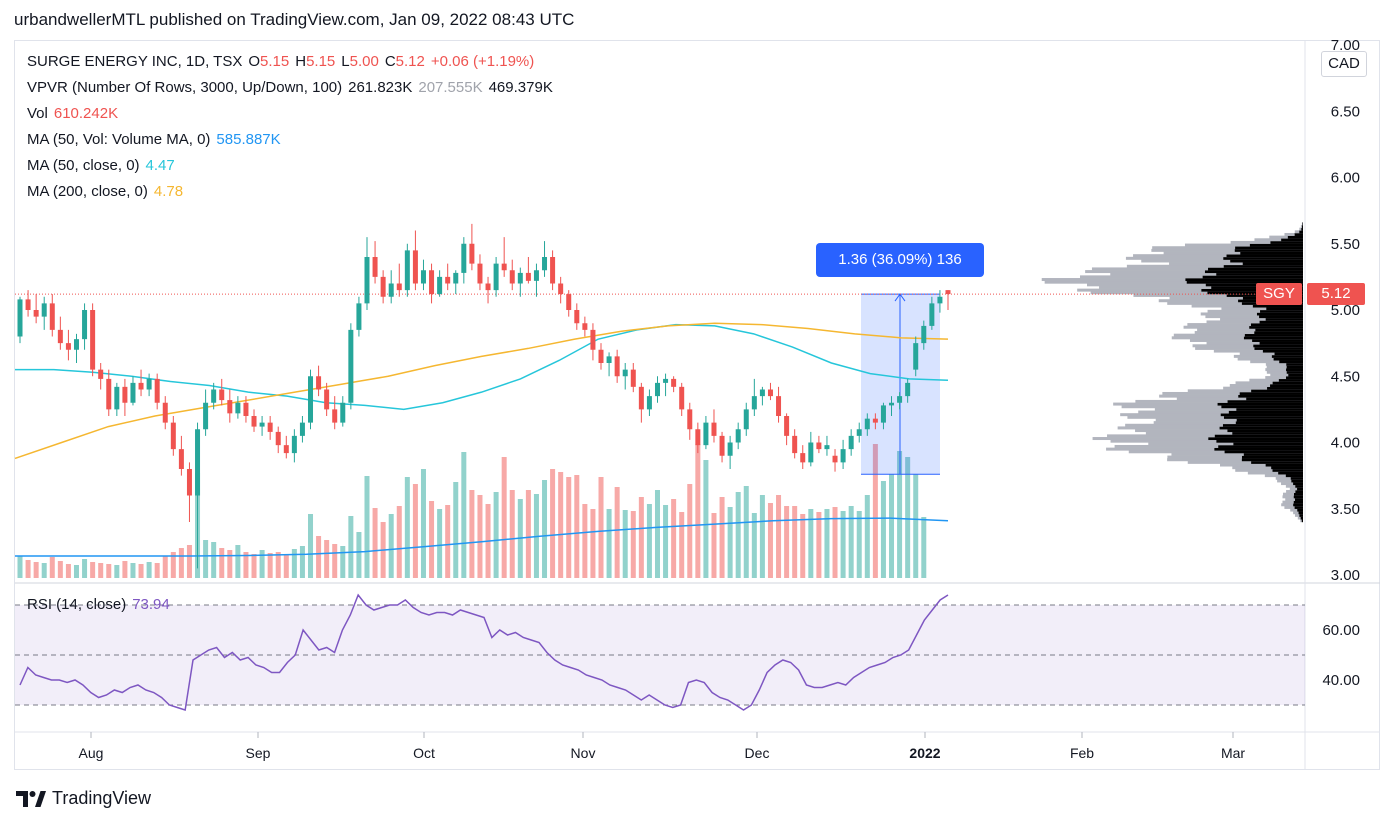 Image resolution: width=1395 pixels, height=826 pixels. I want to click on rsi-tick-label: 60.00, so click(1341, 630).